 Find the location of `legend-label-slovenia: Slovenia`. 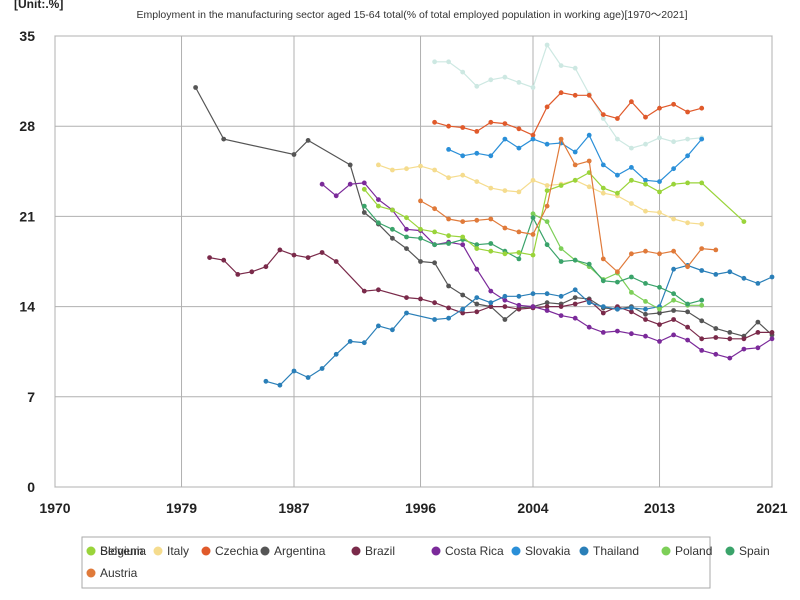

legend-label-slovenia: Slovenia is located at coordinates (123, 551).